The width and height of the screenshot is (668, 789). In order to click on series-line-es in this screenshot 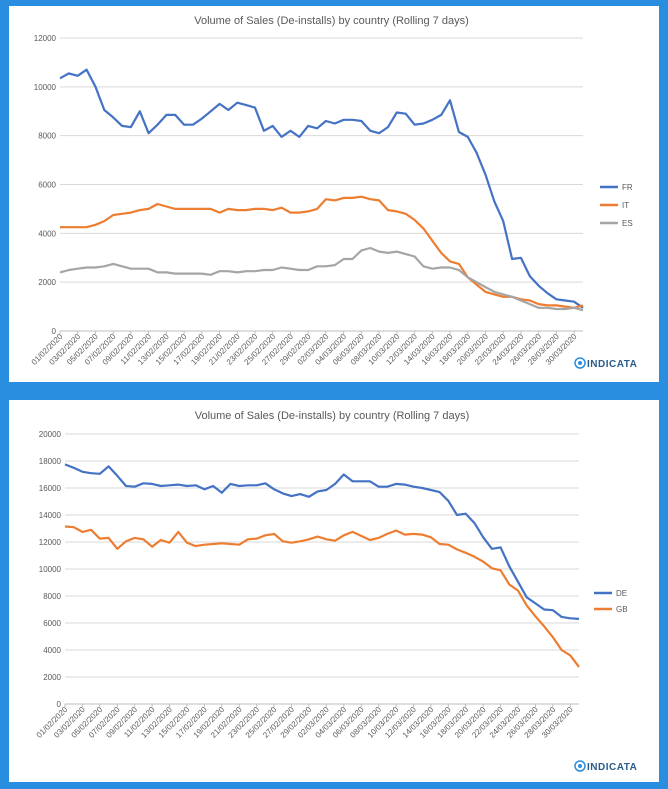, I will do `click(321, 279)`.